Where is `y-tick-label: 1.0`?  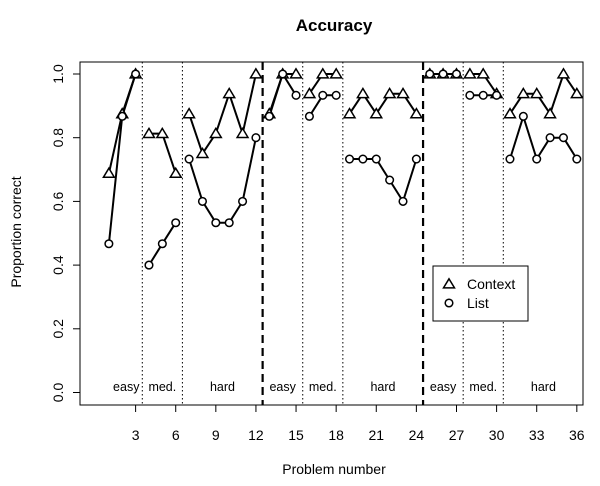 y-tick-label: 1.0 is located at coordinates (58, 74).